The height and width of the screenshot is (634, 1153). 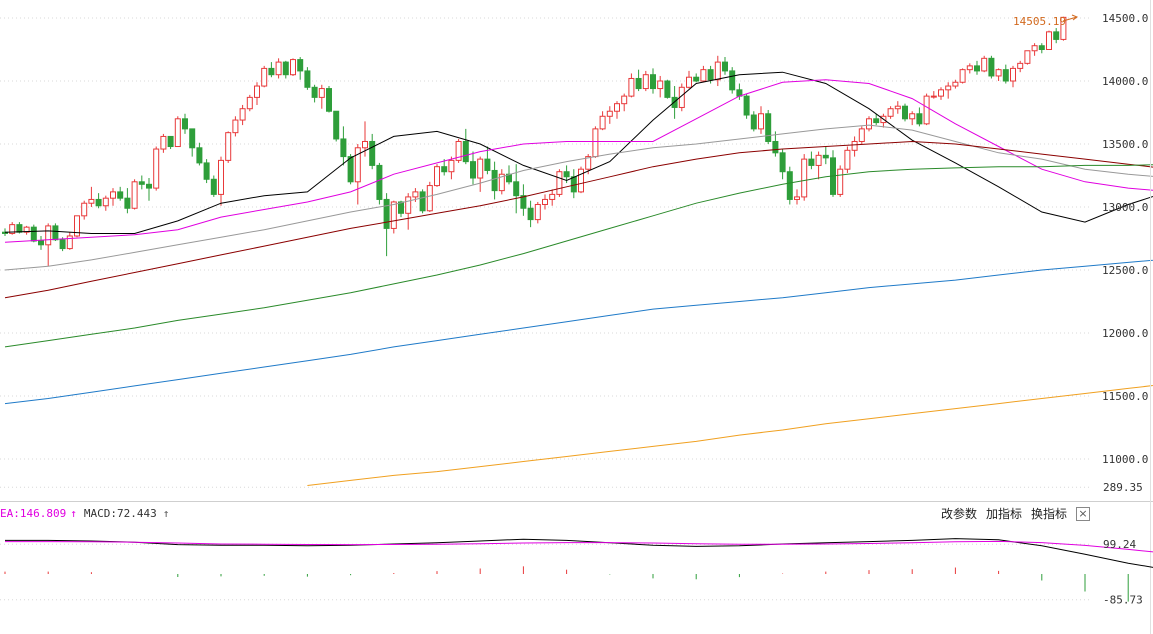 What do you see at coordinates (1119, 544) in the screenshot?
I see `macd-tick-label: 99.24` at bounding box center [1119, 544].